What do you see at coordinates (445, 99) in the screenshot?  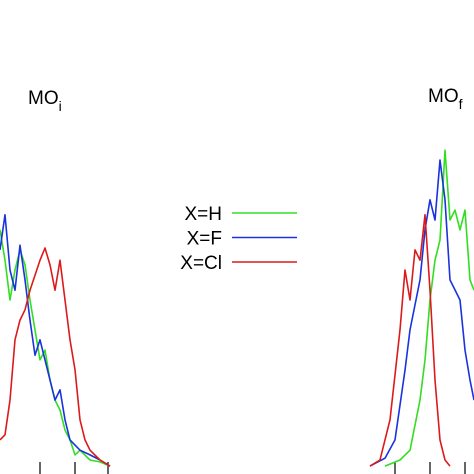 I see `annotation: MOf` at bounding box center [445, 99].